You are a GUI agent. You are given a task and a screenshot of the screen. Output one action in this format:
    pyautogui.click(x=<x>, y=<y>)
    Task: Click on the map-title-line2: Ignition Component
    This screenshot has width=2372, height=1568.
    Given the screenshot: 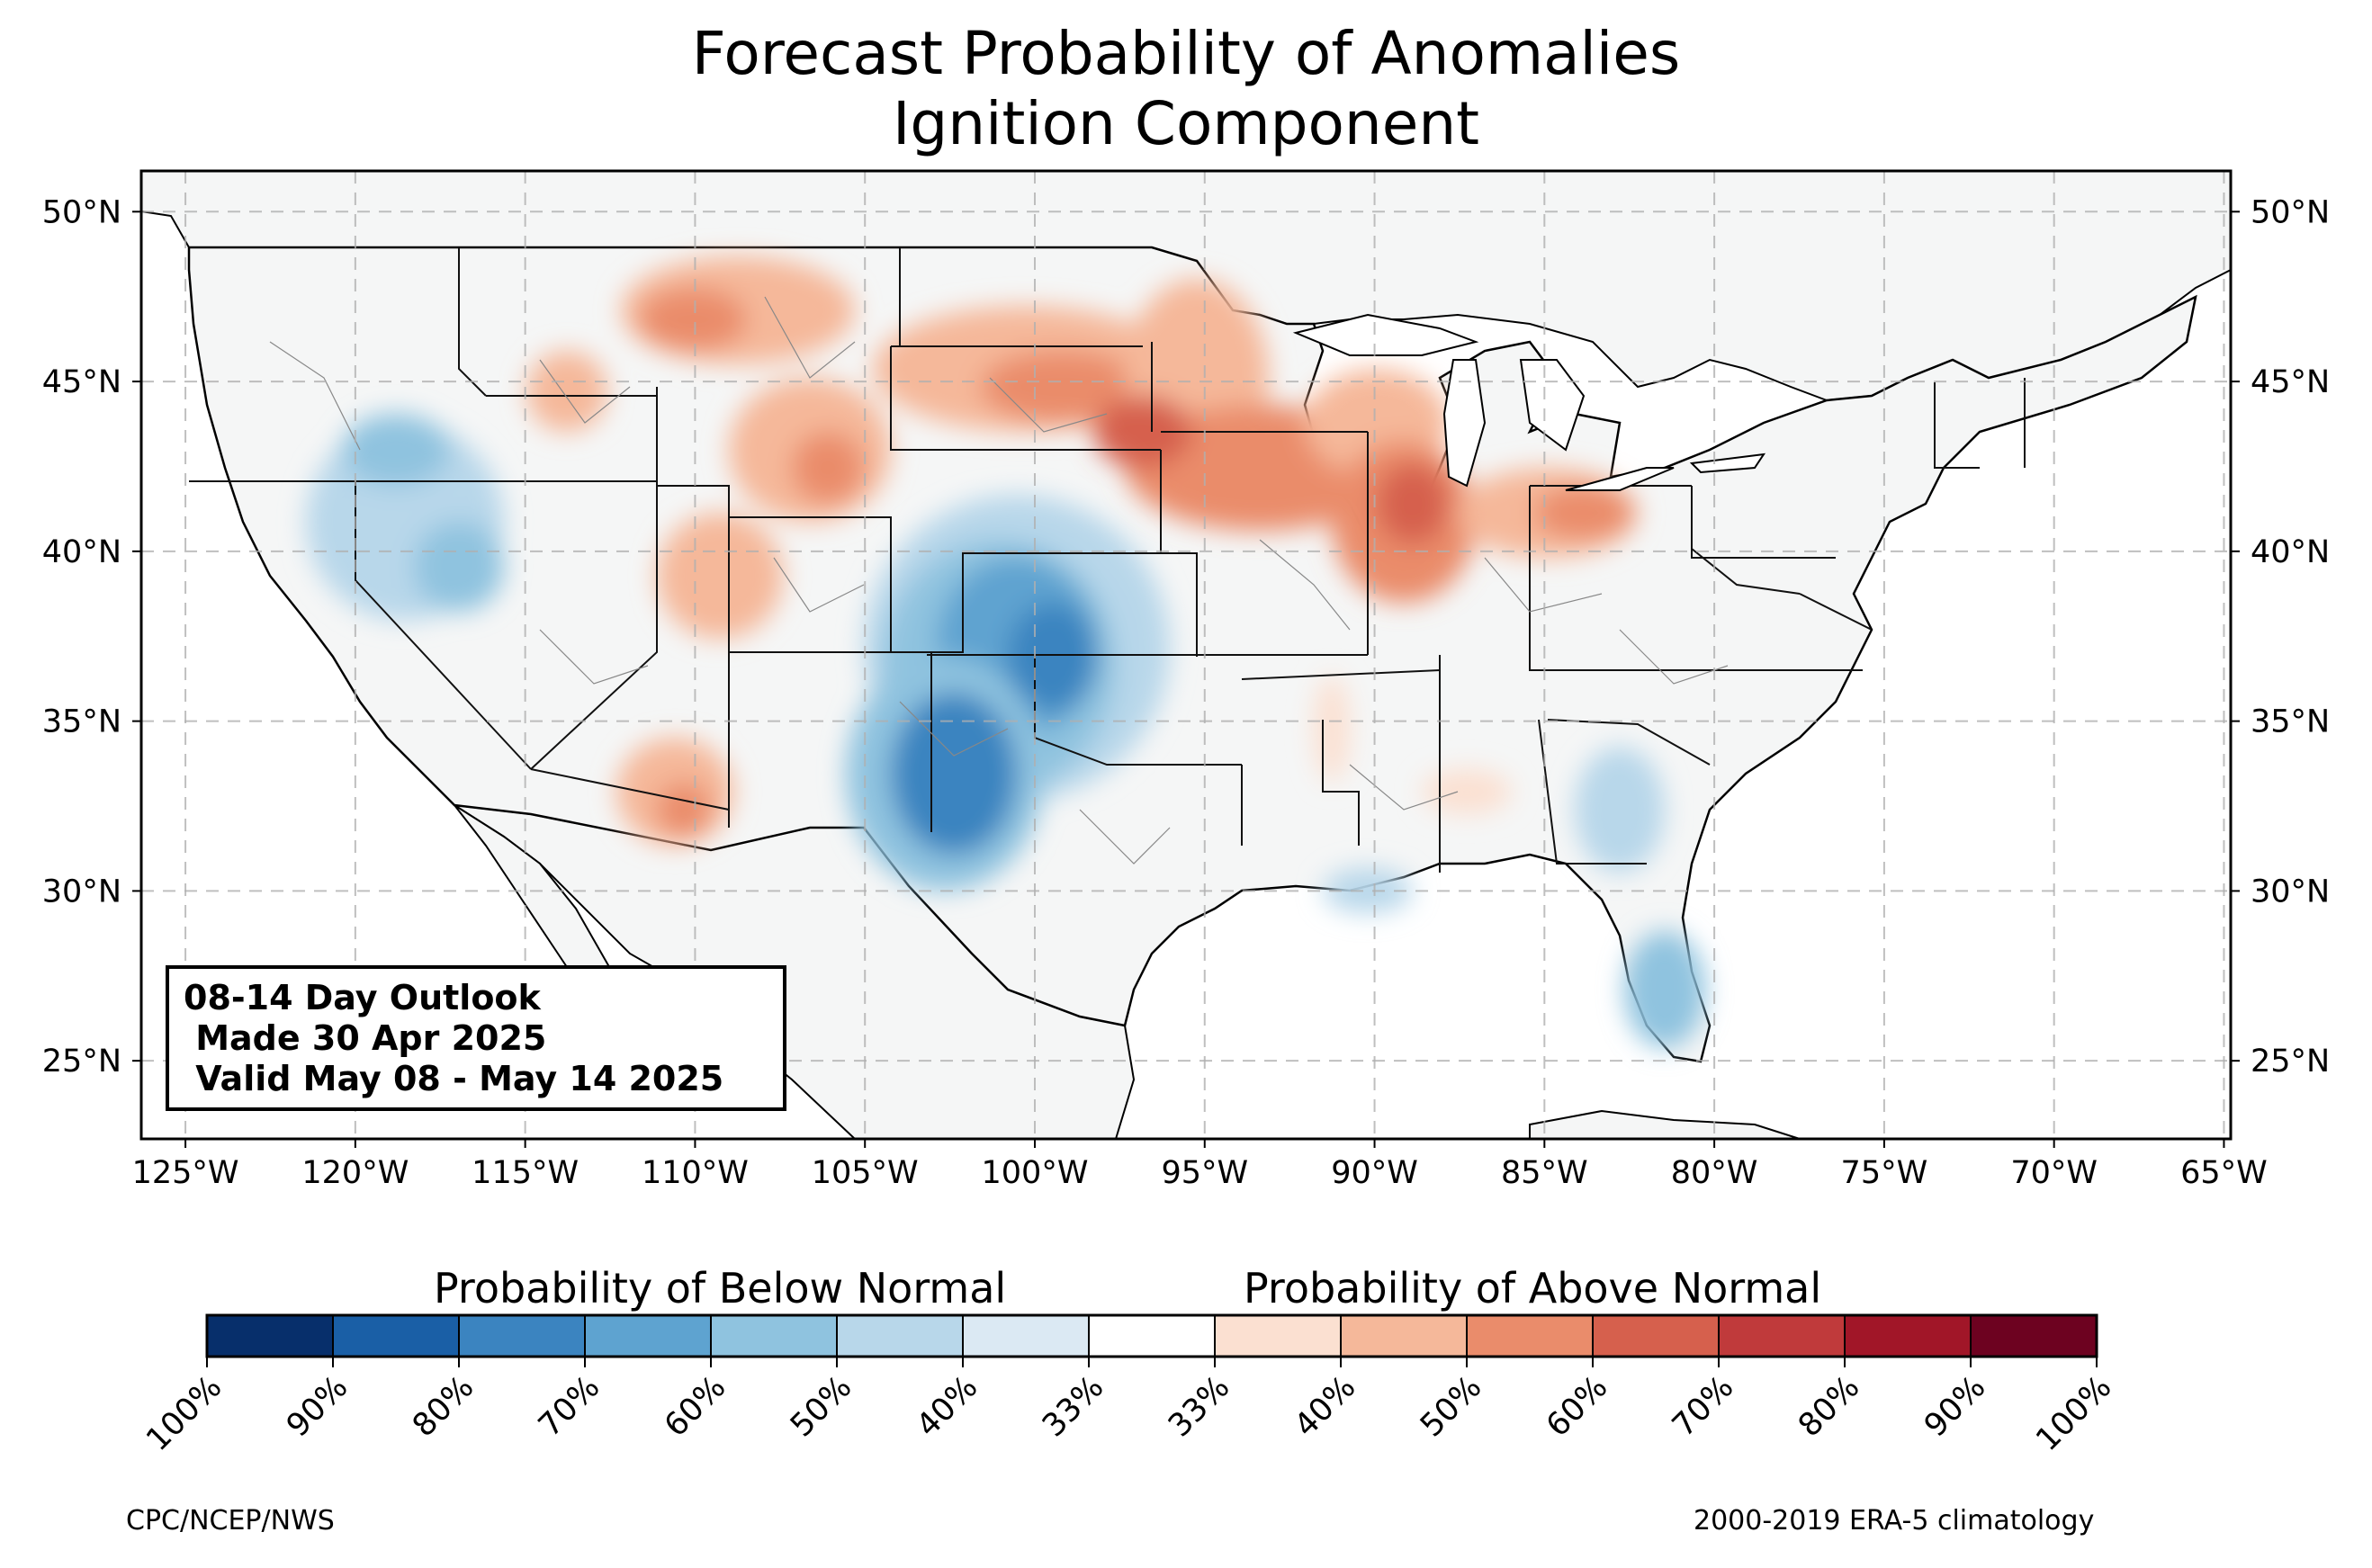 What is the action you would take?
    pyautogui.click(x=1186, y=123)
    